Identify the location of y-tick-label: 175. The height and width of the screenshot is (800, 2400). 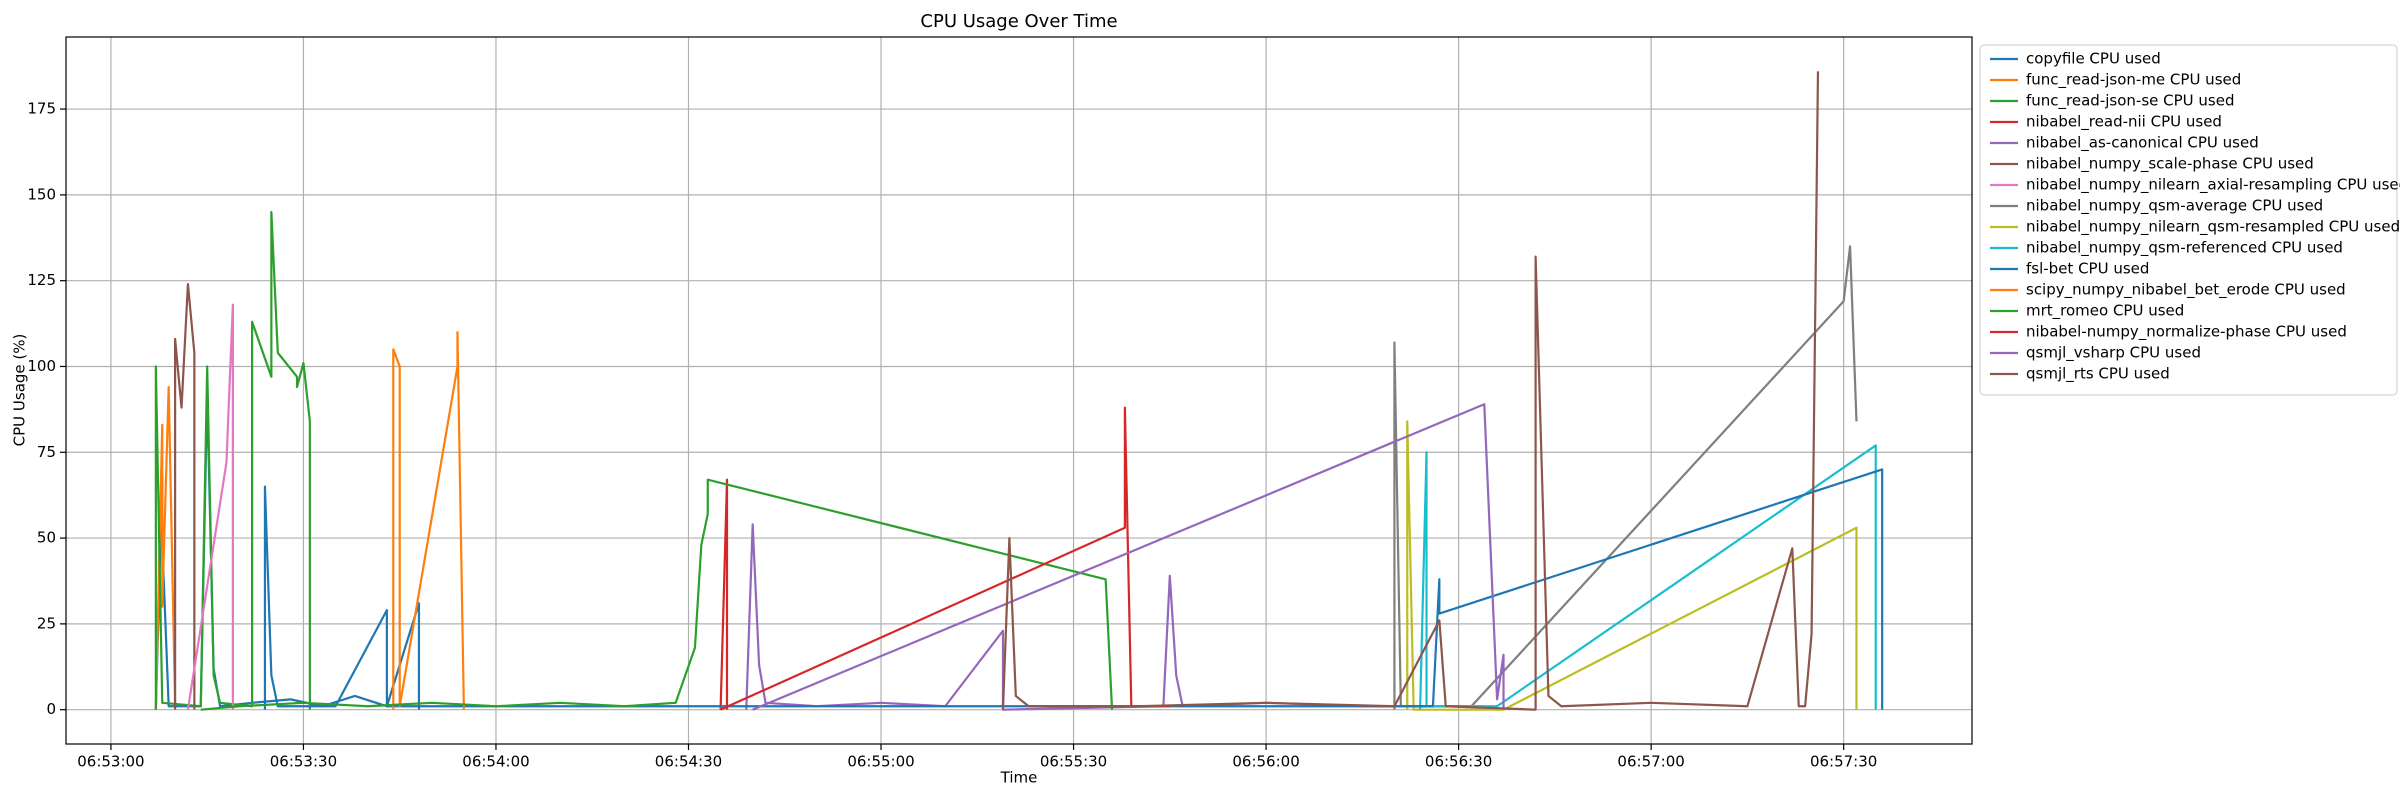
(41, 109).